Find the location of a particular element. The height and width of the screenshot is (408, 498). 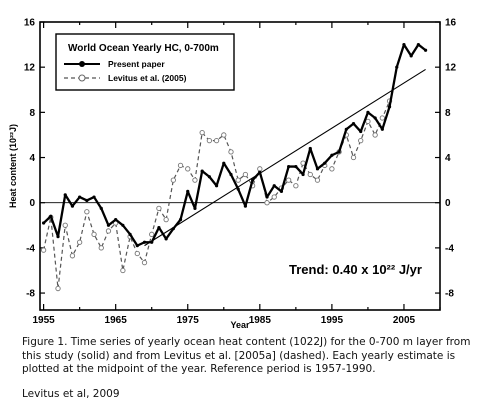

legend-label-present-paper: Present paper is located at coordinates (136, 64).